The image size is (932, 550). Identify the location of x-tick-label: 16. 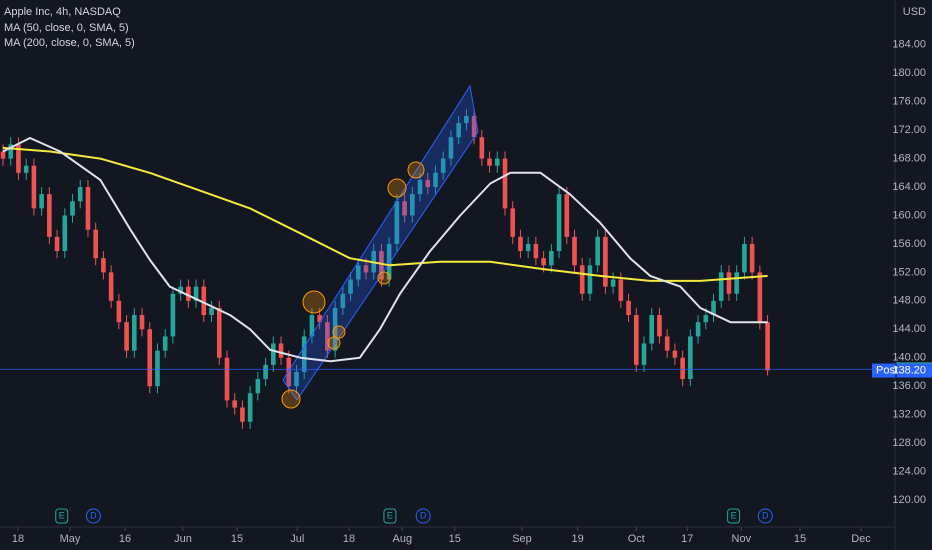
(125, 539).